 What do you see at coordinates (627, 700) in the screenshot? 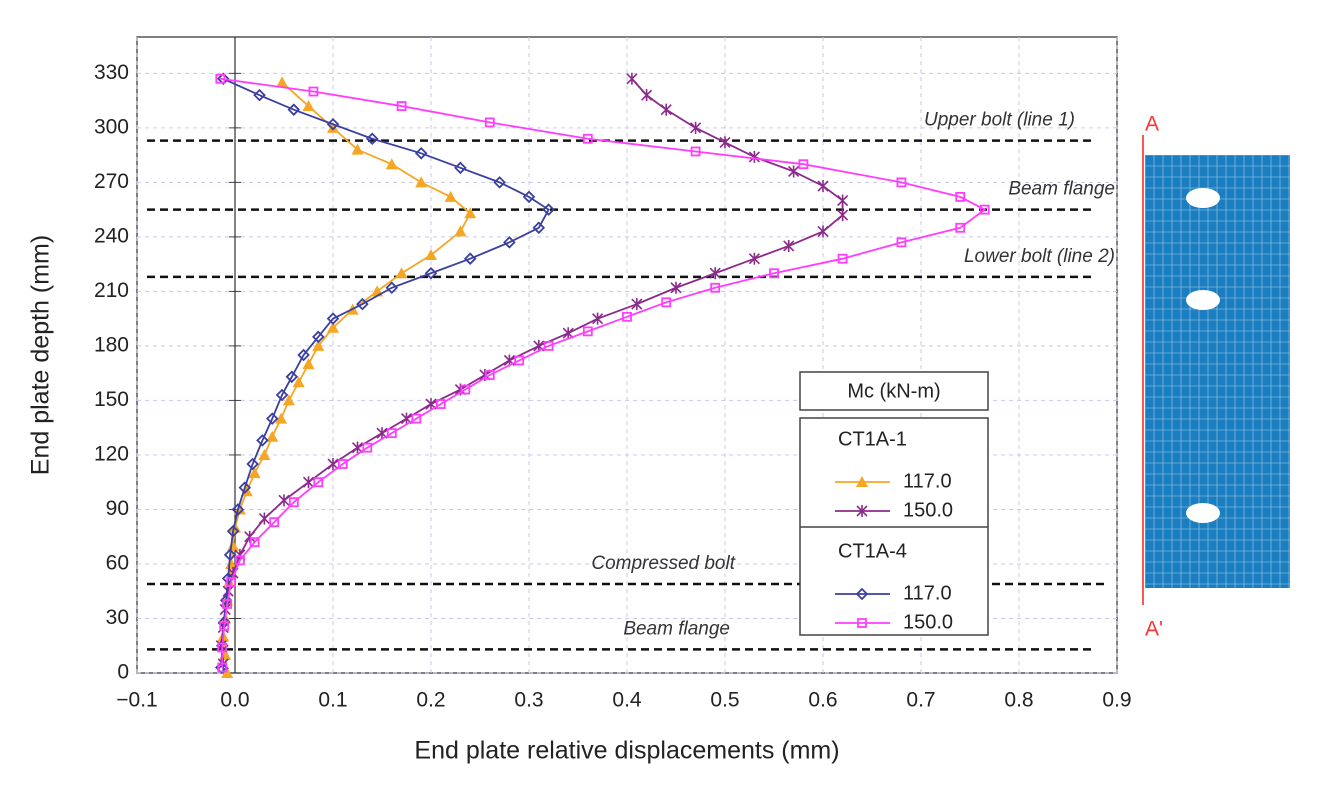
I see `x-tick-label: 0.4` at bounding box center [627, 700].